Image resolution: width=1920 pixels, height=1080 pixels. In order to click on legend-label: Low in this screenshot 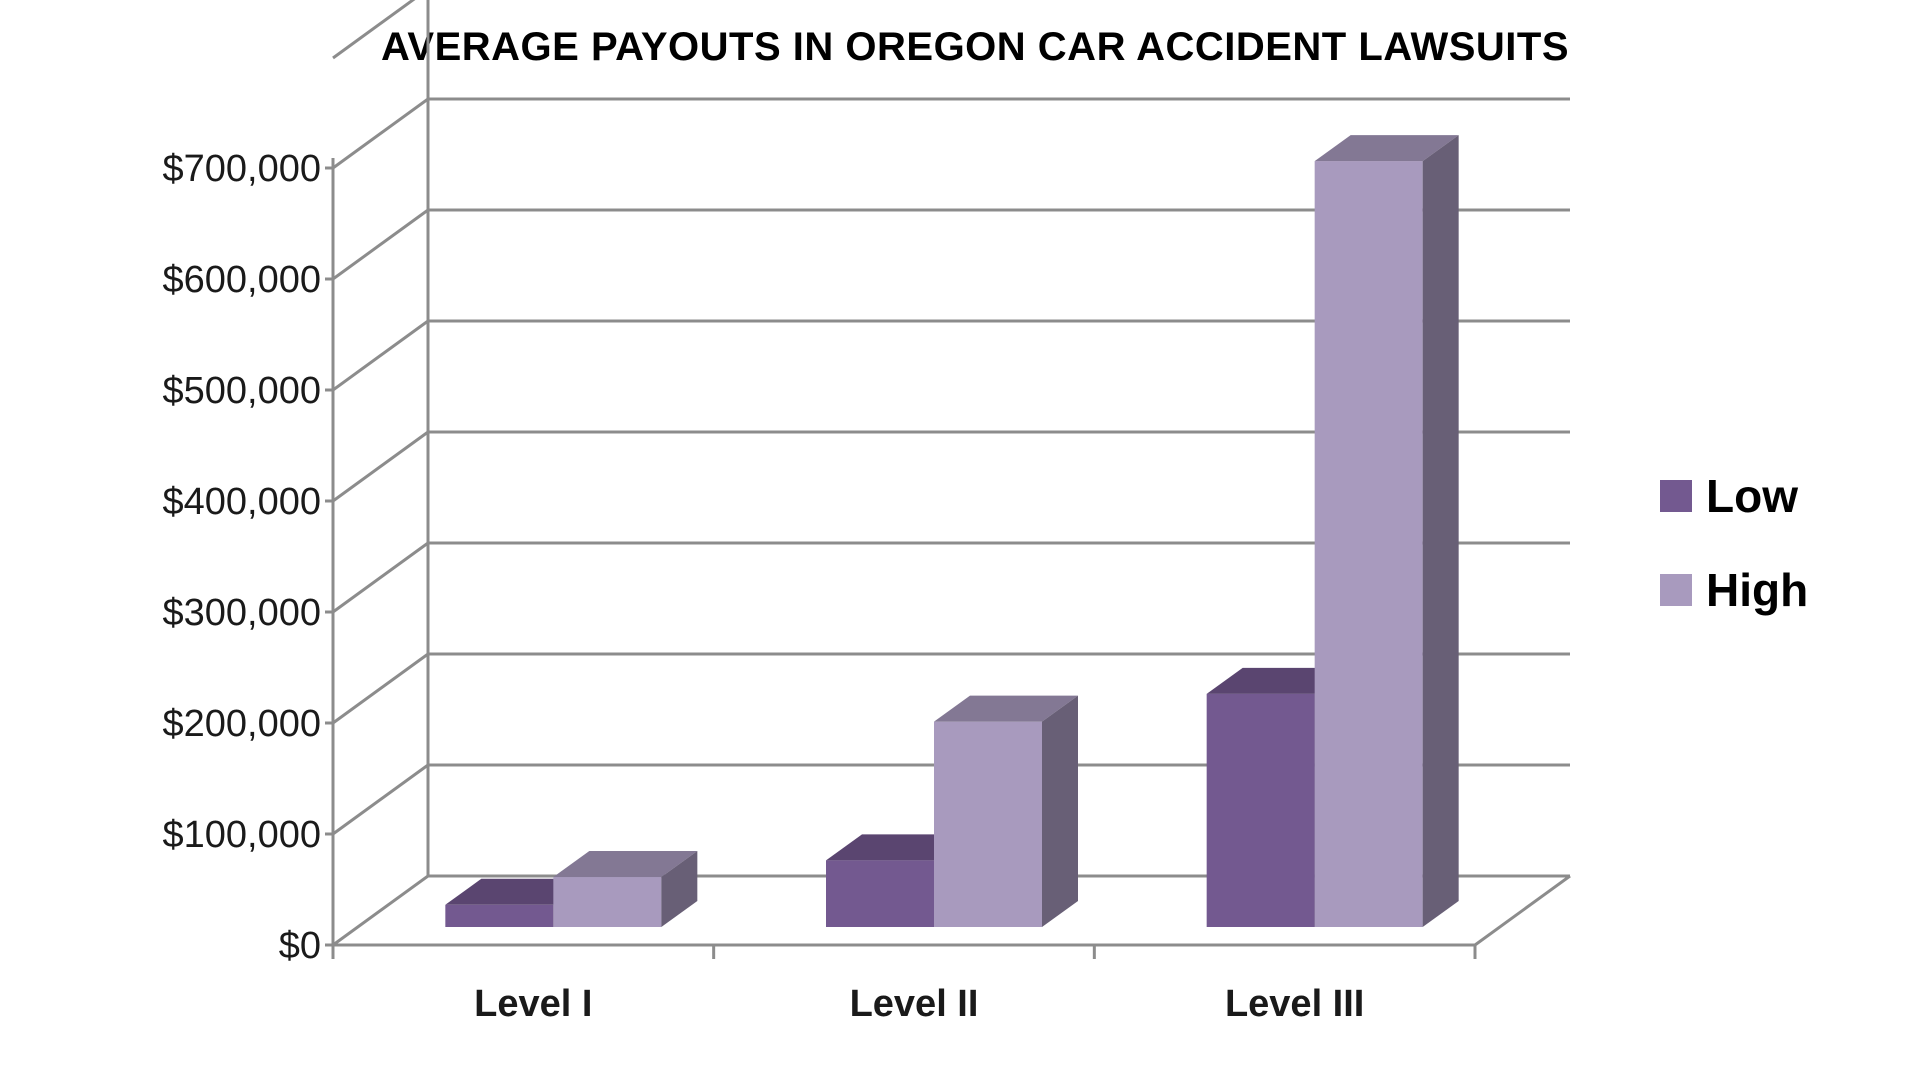, I will do `click(1752, 496)`.